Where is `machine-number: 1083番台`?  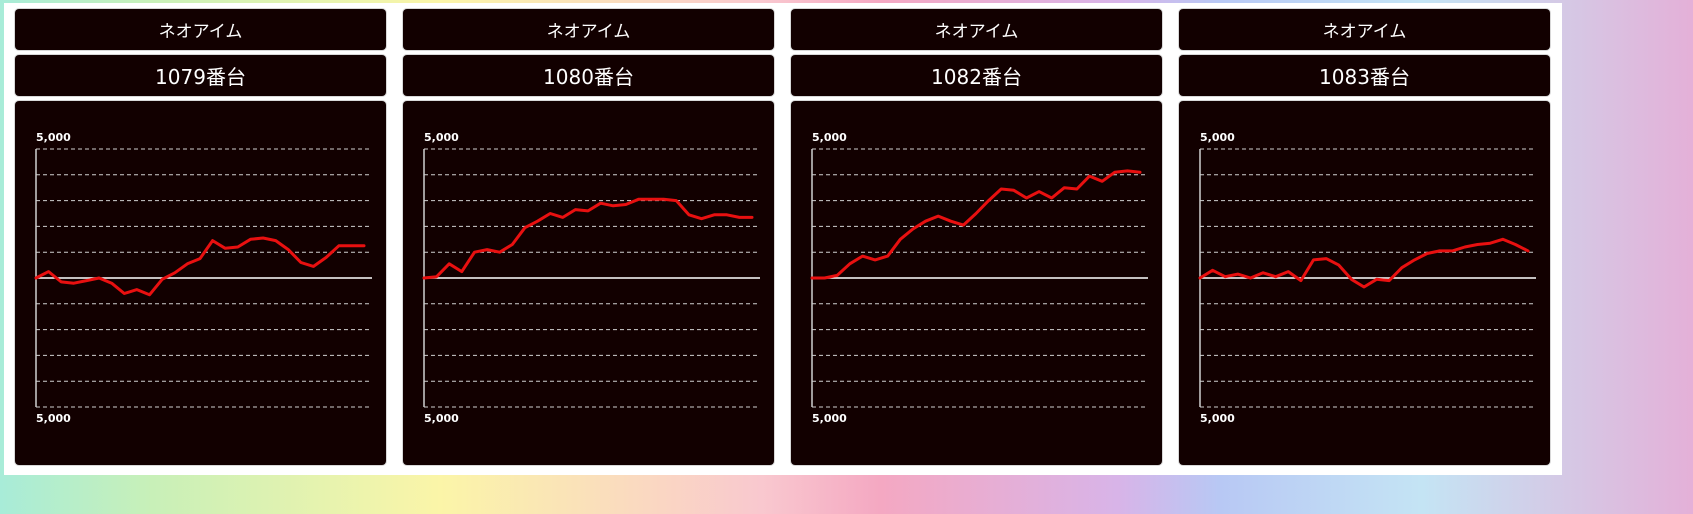 machine-number: 1083番台 is located at coordinates (1364, 75).